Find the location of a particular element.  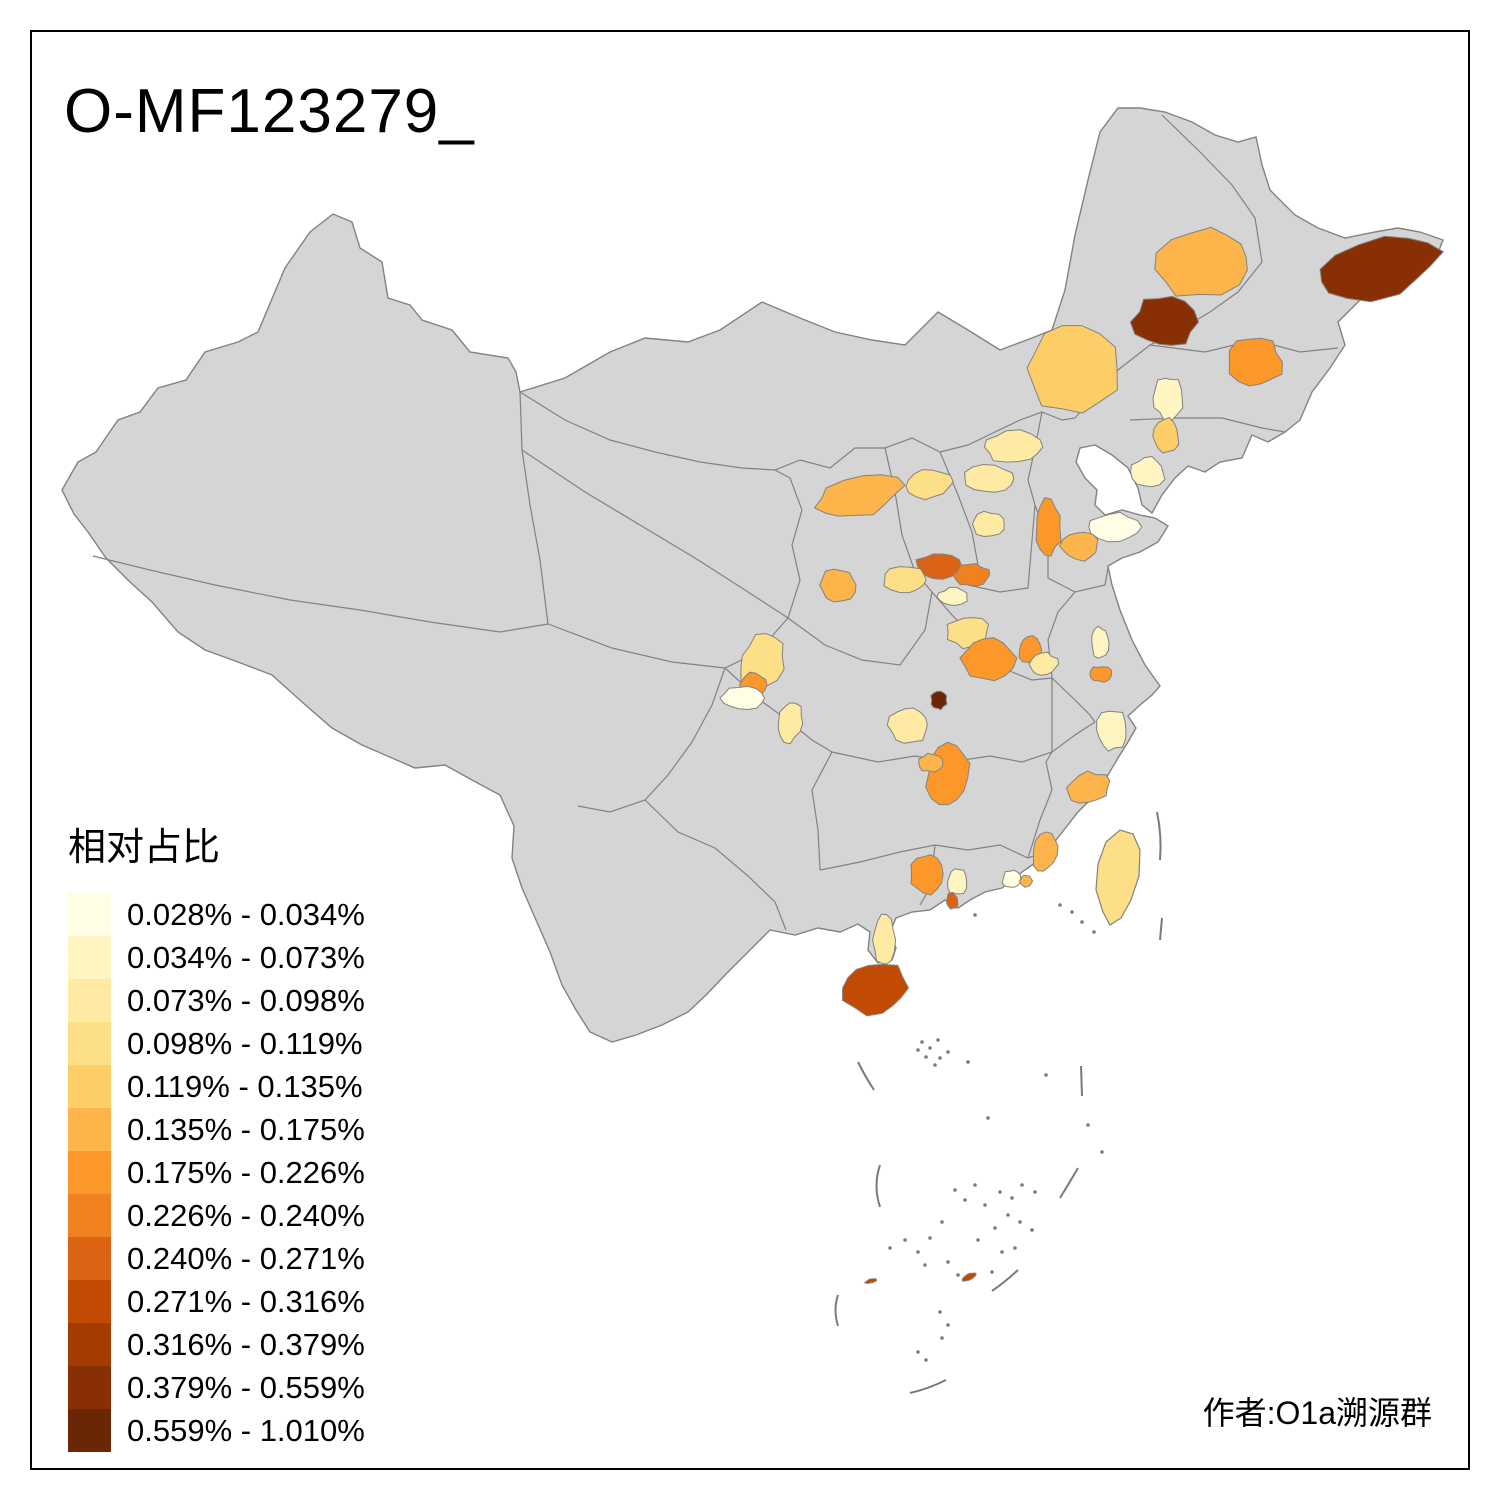

legend-bin-label: 0.135% - 0.175% is located at coordinates (246, 1129).